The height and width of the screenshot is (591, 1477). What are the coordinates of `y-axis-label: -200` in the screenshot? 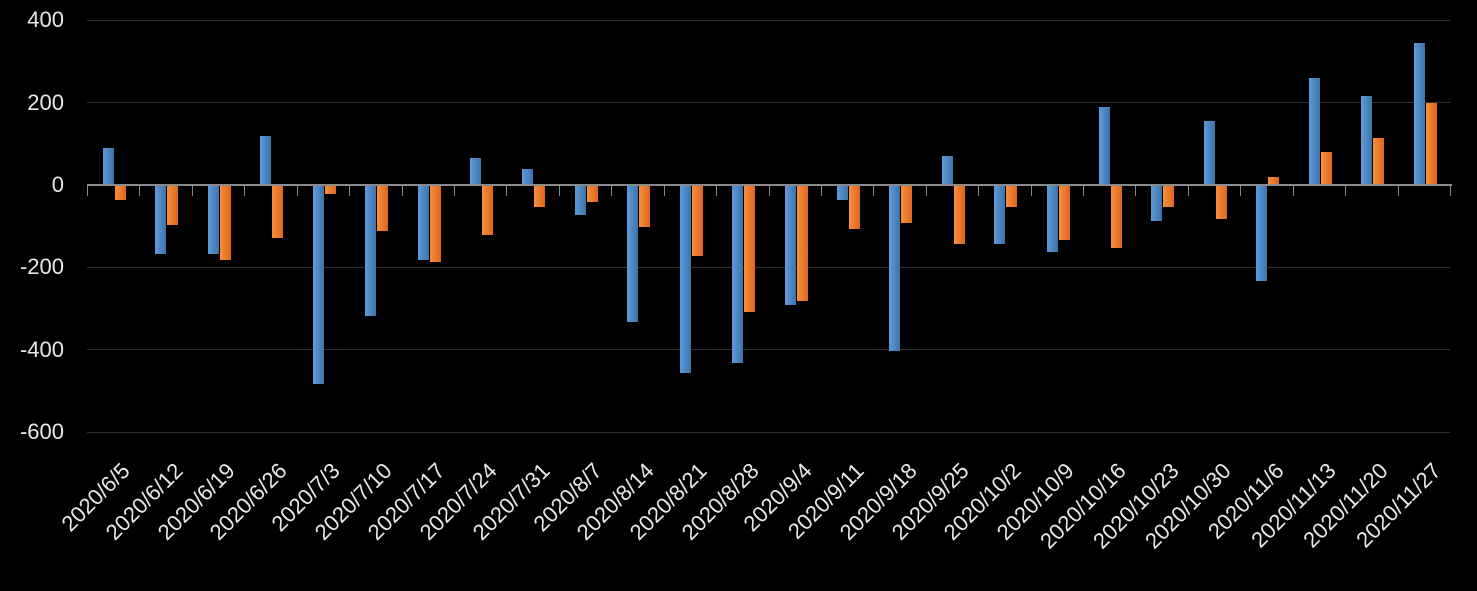 It's located at (41, 267).